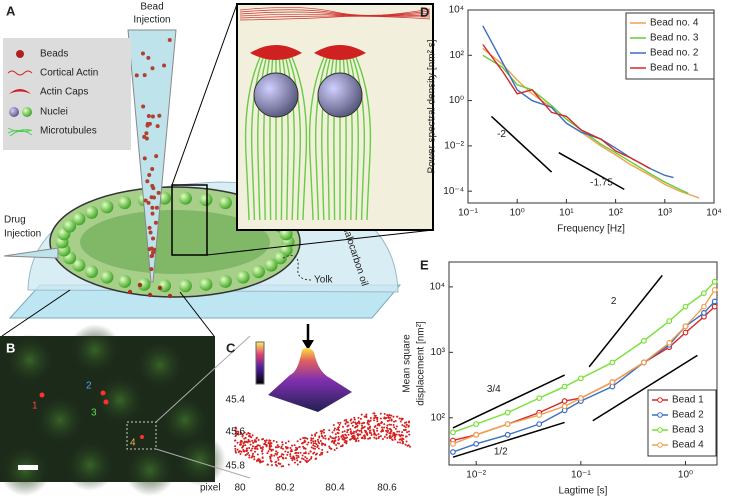 This screenshot has width=731, height=497. What do you see at coordinates (240, 488) in the screenshot?
I see `c-xtick: 80` at bounding box center [240, 488].